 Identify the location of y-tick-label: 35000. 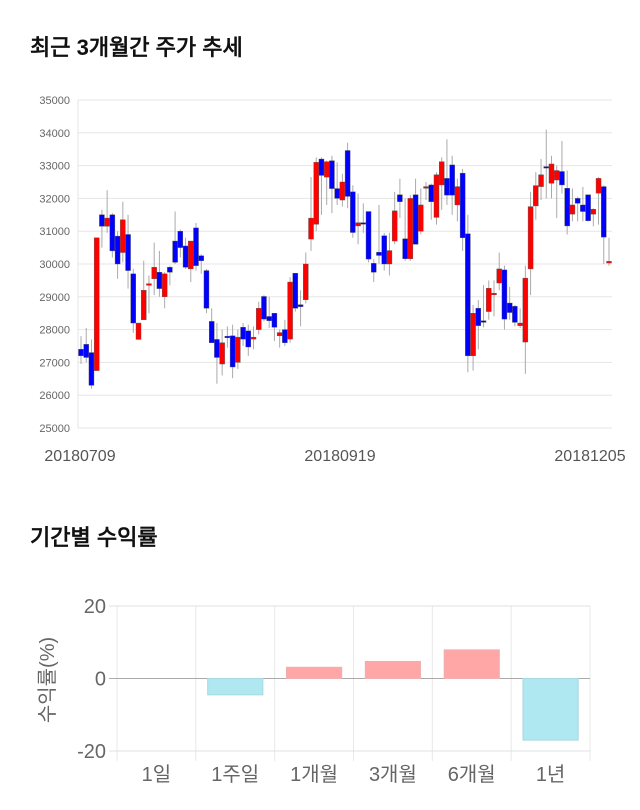
(54, 101).